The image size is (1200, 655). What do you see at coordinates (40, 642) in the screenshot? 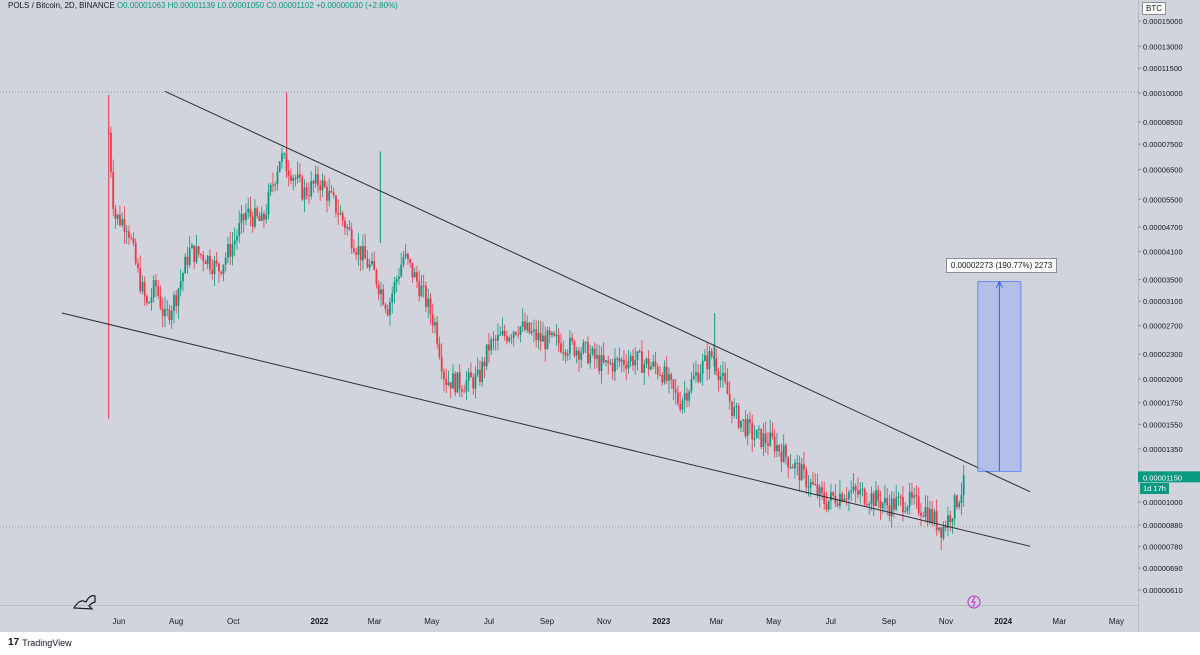
I see `tradingview-watermark: 17 TradingView` at bounding box center [40, 642].